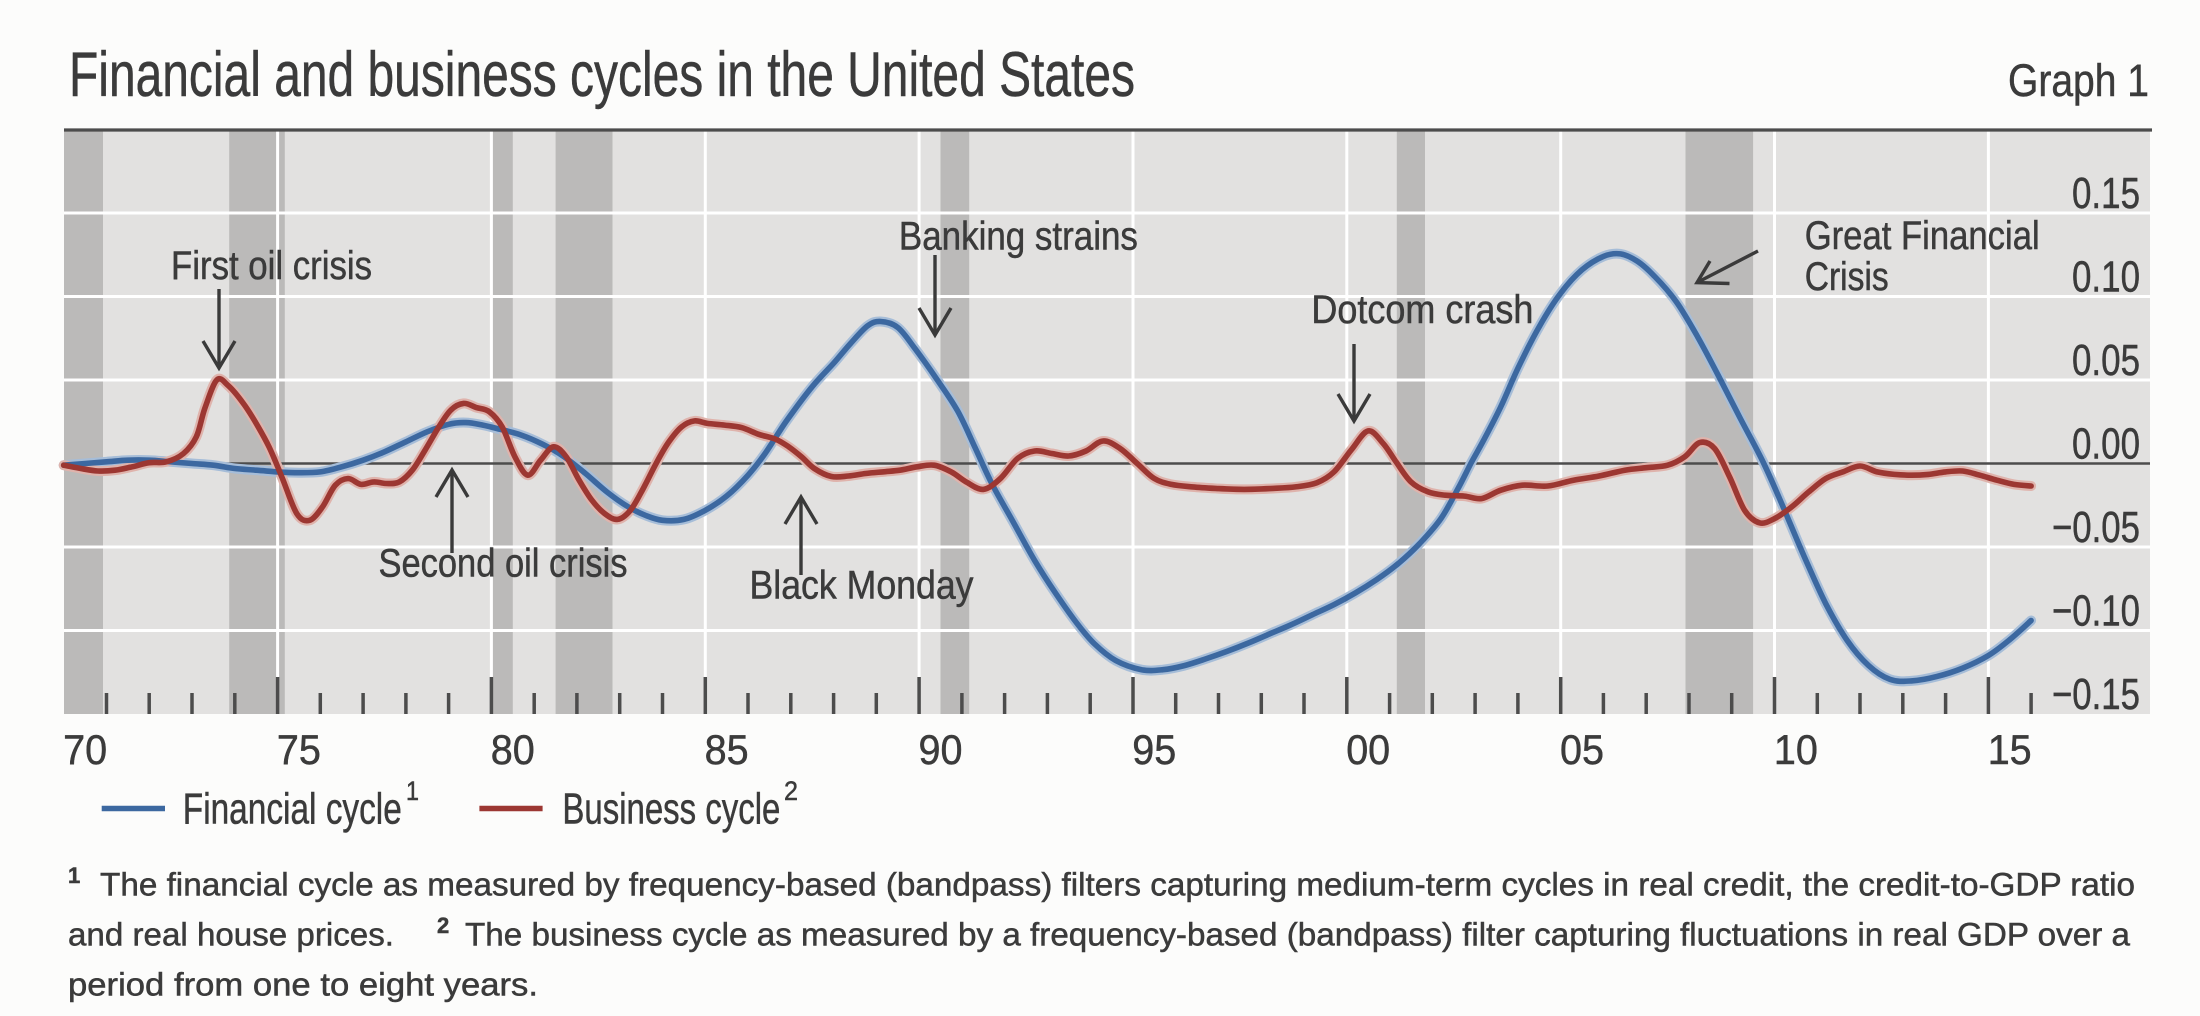 The image size is (2200, 1016). What do you see at coordinates (513, 749) in the screenshot?
I see `svg-text: 80` at bounding box center [513, 749].